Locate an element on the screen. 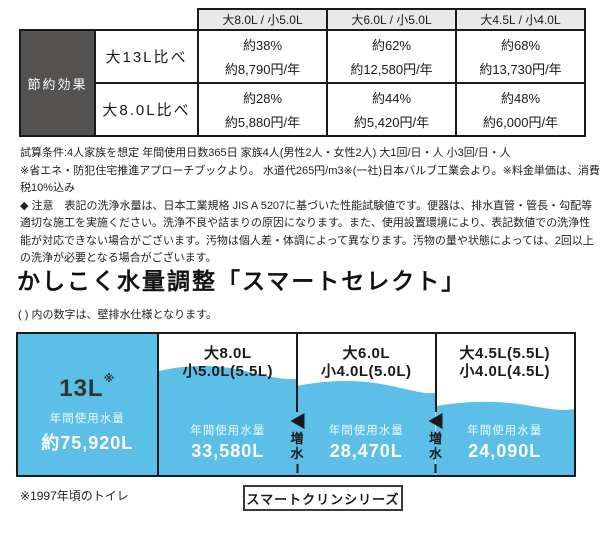  row-label-vs-13l: 大13L比べ is located at coordinates (146, 56).